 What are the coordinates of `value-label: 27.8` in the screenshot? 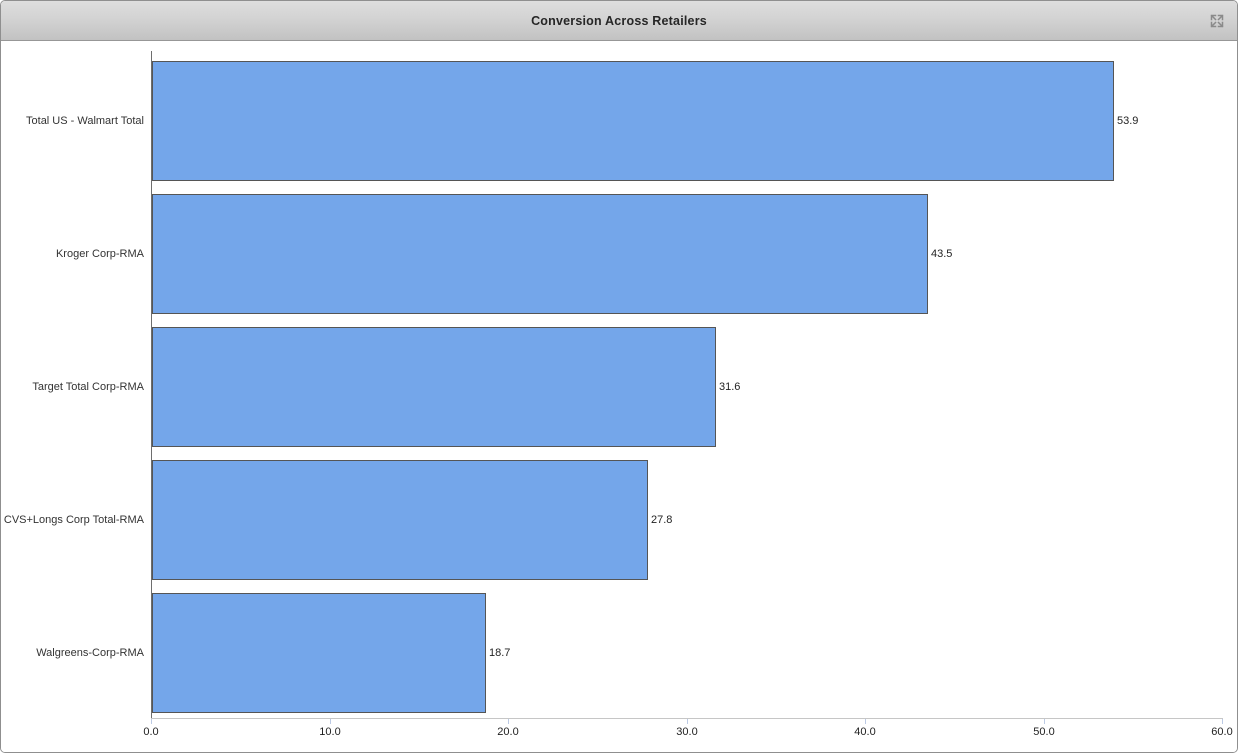 It's located at (662, 520).